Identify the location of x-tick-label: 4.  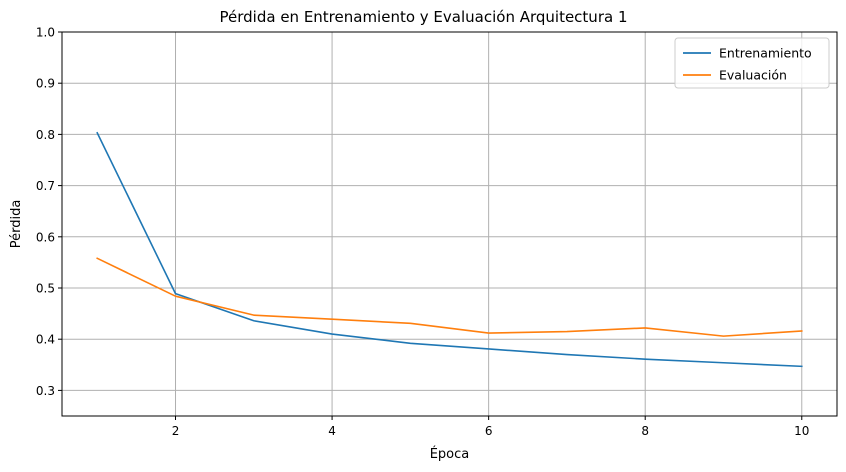
(332, 431).